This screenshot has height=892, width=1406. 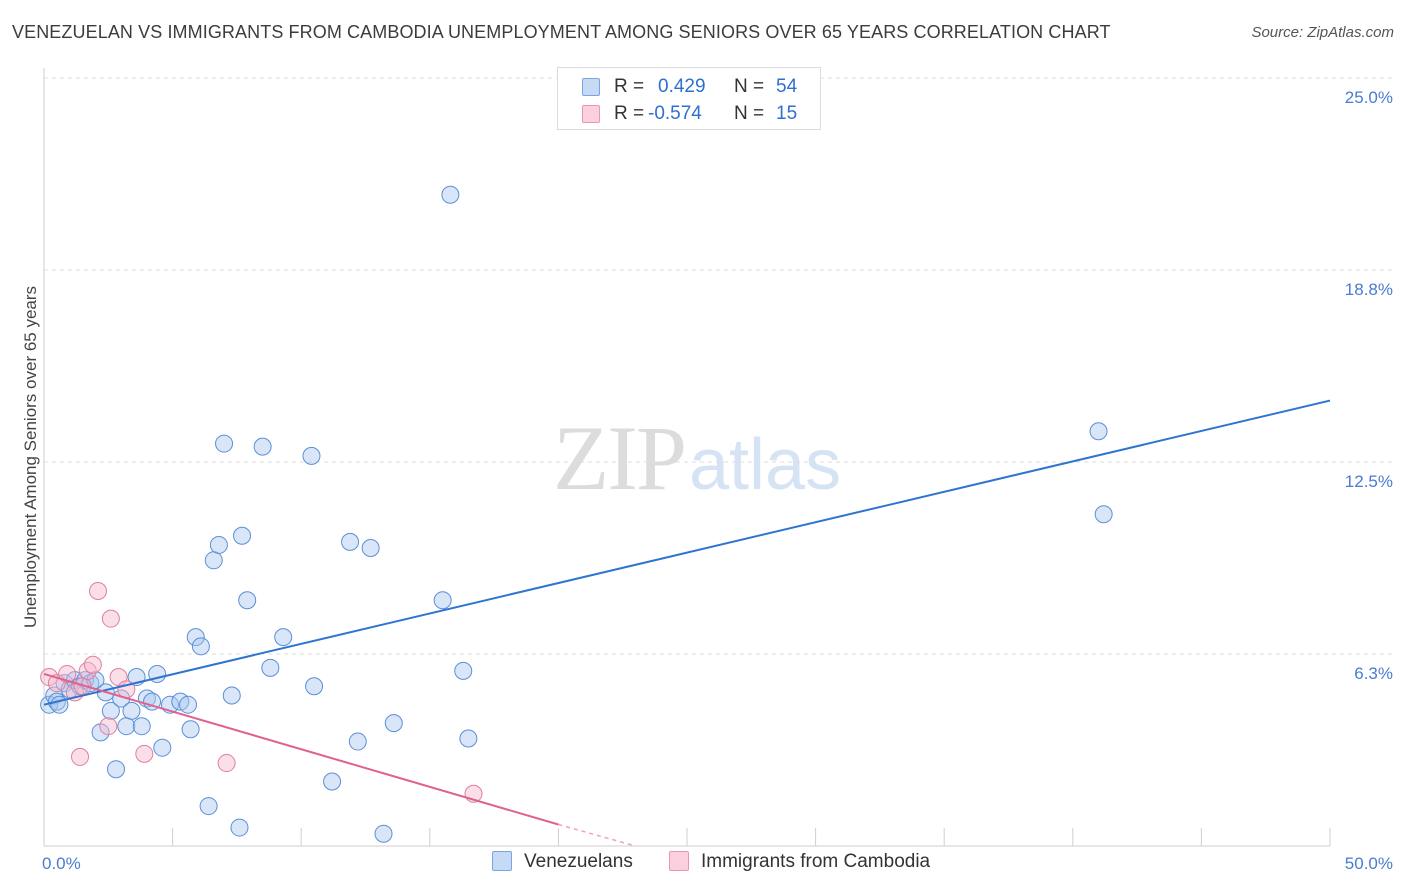 What do you see at coordinates (301, 749) in the screenshot?
I see `trend-line-series1` at bounding box center [301, 749].